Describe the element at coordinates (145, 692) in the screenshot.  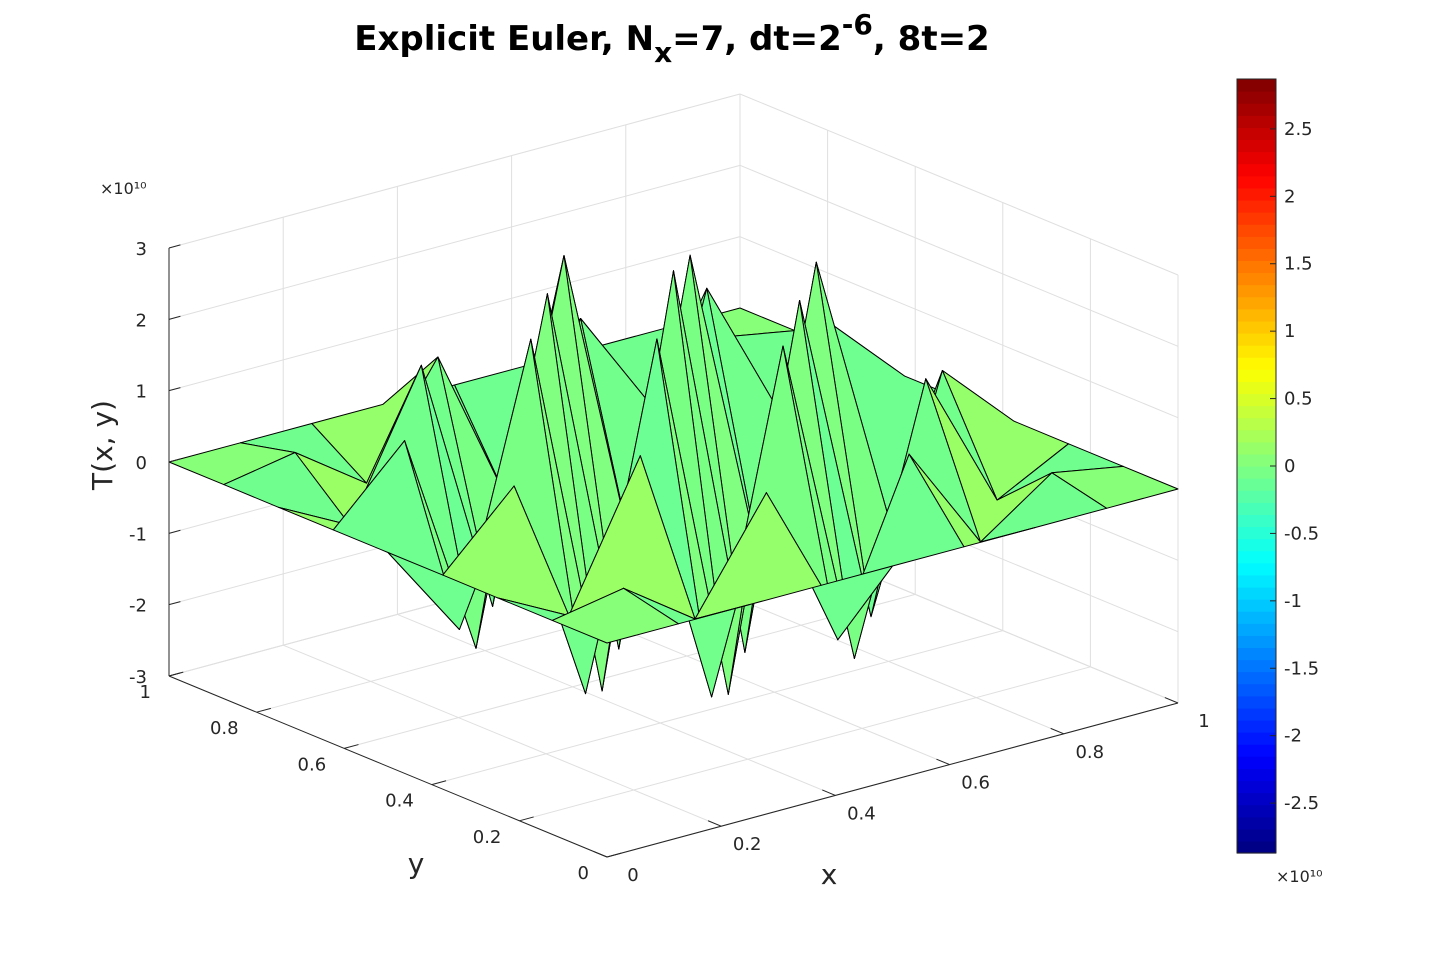
I see `y-tick-label: 1` at that location.